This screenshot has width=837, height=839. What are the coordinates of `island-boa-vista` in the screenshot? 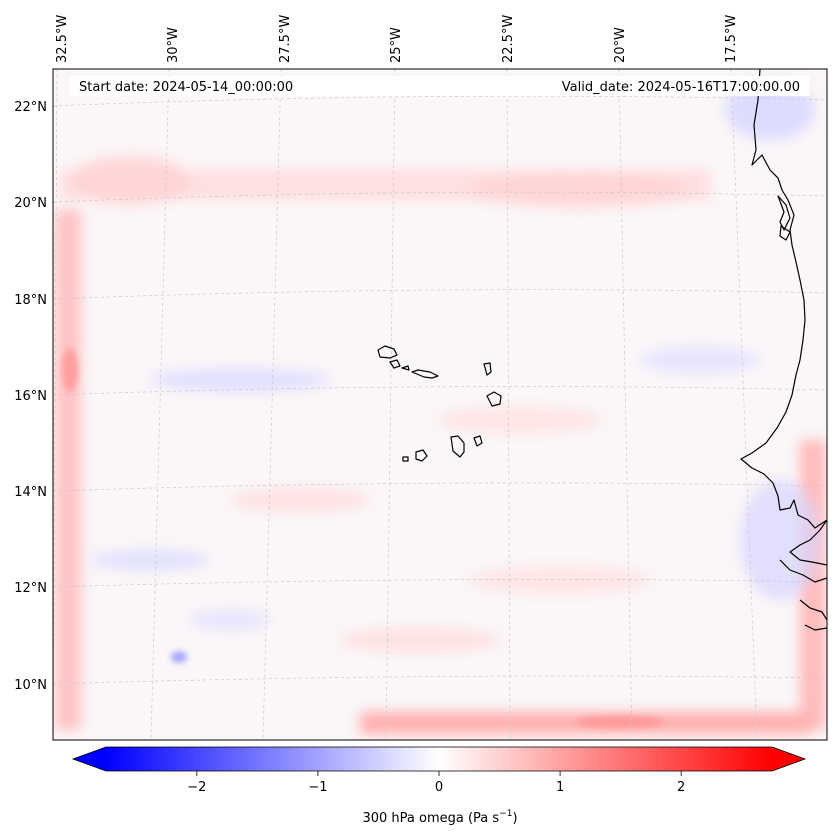 It's located at (494, 399).